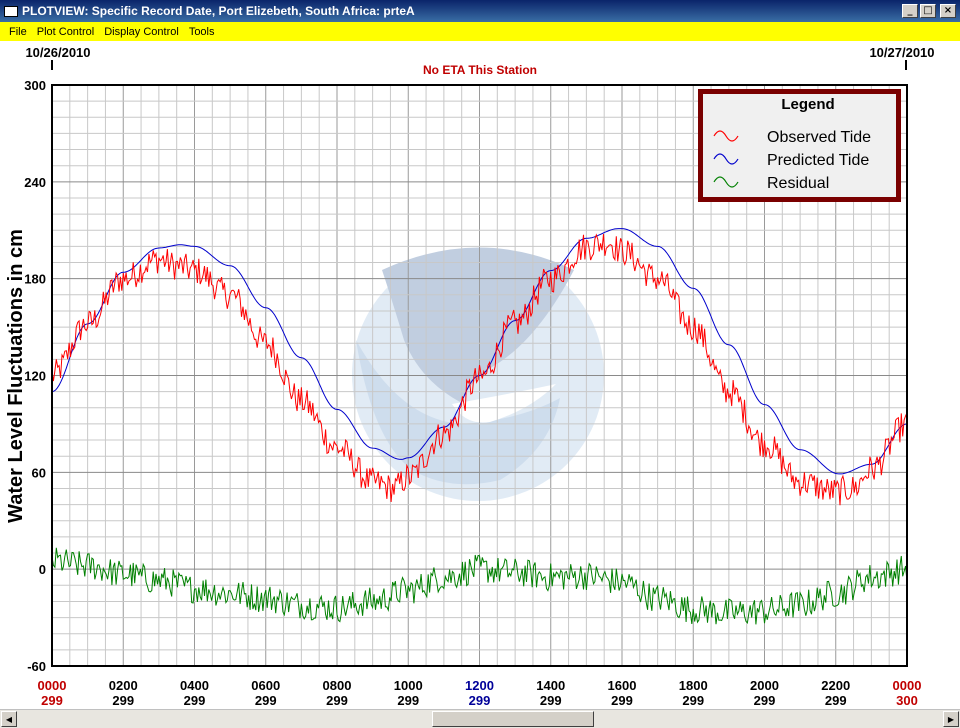 The height and width of the screenshot is (728, 960). I want to click on x-tick-label: 1600, so click(622, 685).